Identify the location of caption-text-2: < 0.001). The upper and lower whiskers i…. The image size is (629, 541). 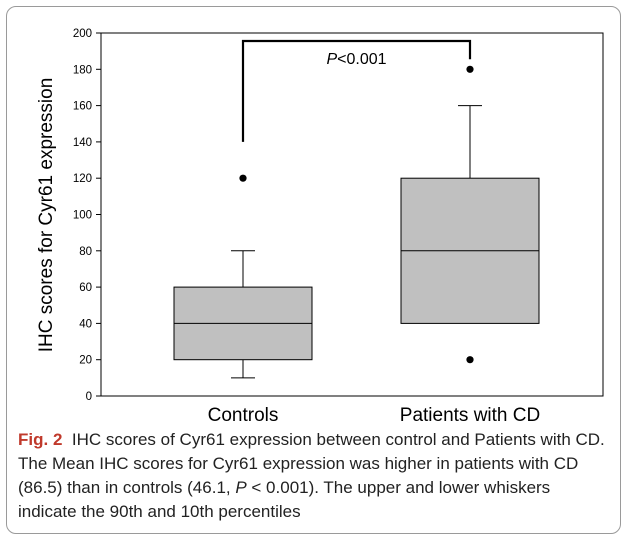
(284, 499).